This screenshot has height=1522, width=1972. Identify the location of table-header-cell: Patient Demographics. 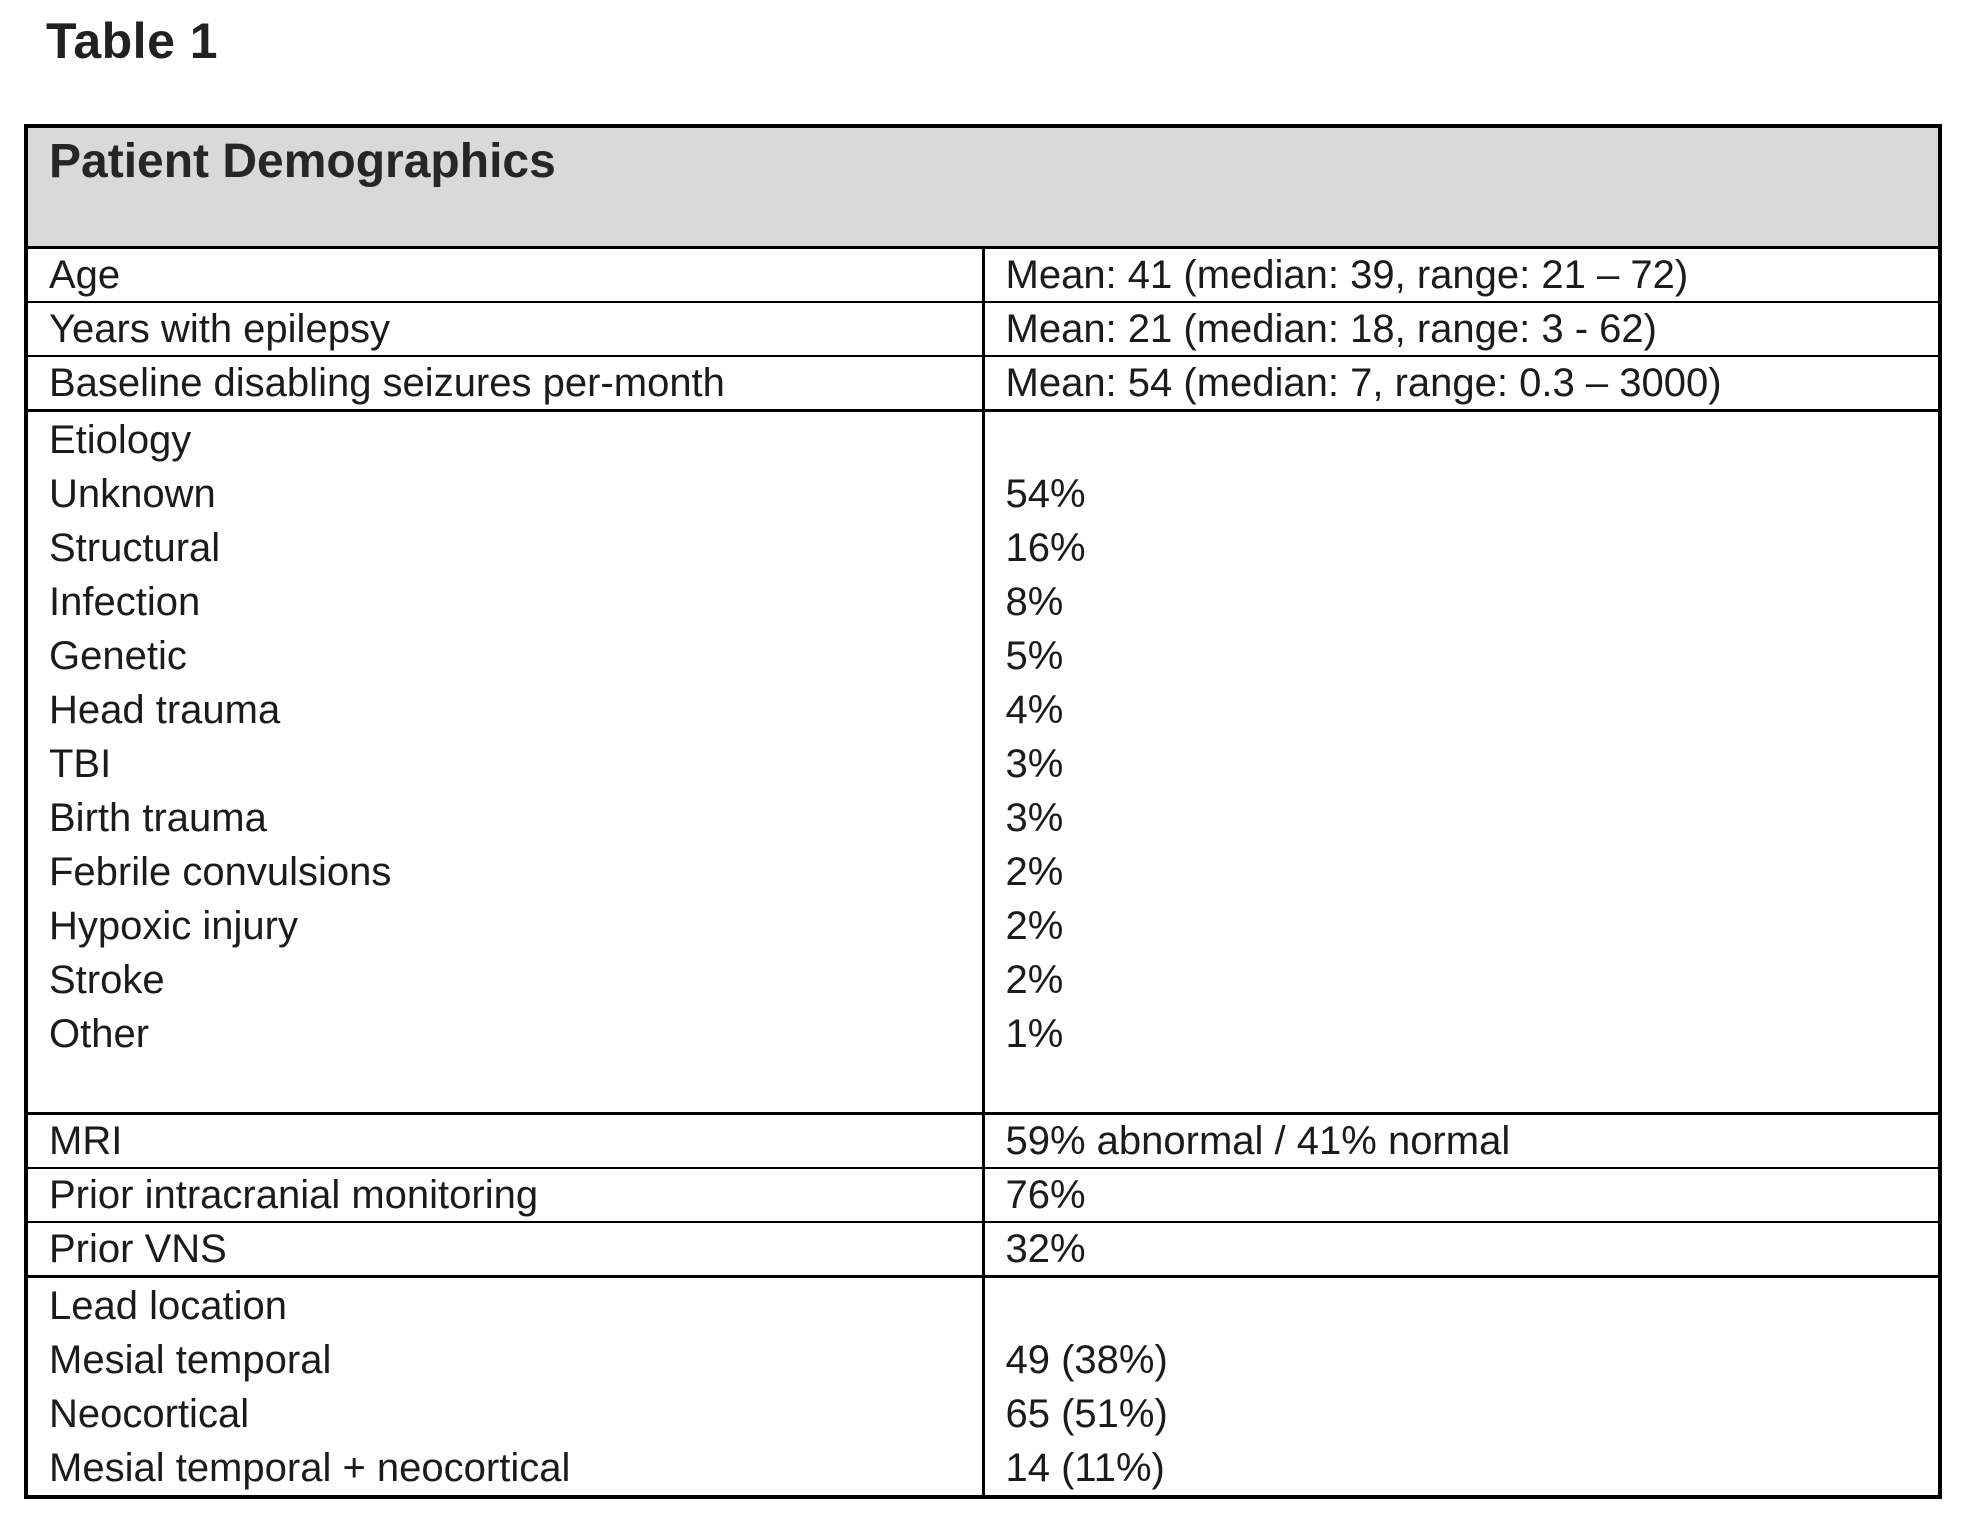
(983, 187).